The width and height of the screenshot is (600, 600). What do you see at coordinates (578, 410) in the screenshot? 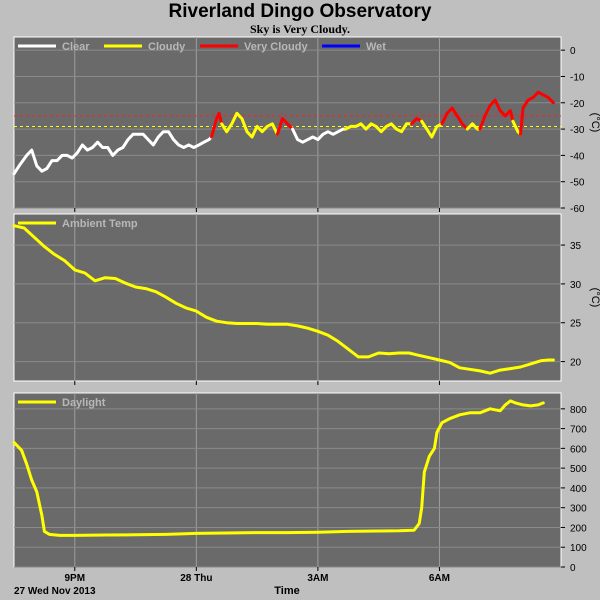
I see `y-tick-label: 800` at bounding box center [578, 410].